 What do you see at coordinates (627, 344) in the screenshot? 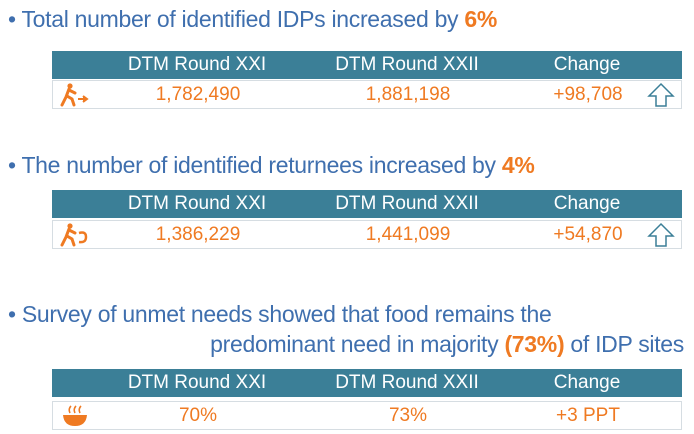
I see `heading-text: of IDP sites` at bounding box center [627, 344].